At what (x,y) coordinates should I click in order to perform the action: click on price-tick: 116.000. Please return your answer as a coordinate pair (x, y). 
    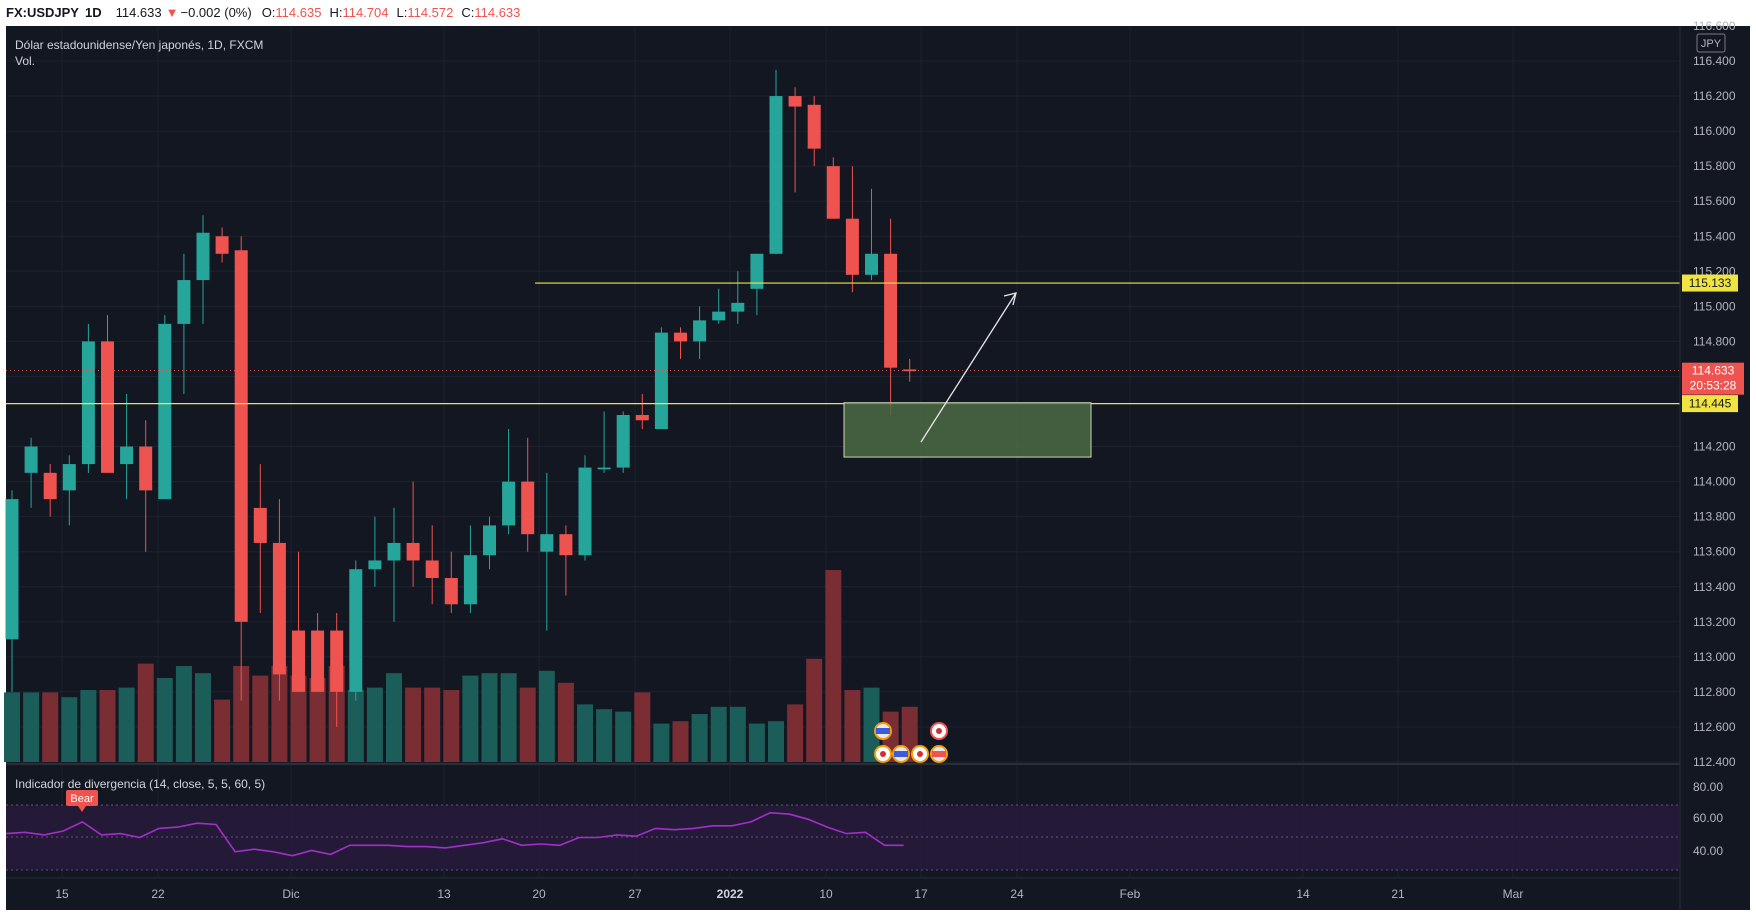
    Looking at the image, I should click on (1714, 131).